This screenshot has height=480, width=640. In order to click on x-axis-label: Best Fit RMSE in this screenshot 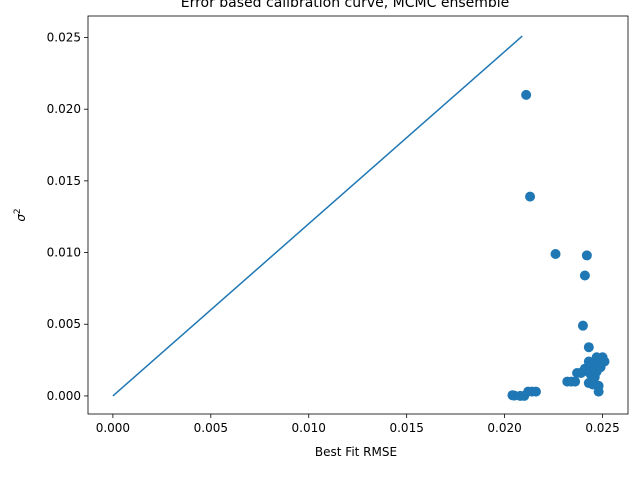, I will do `click(356, 452)`.